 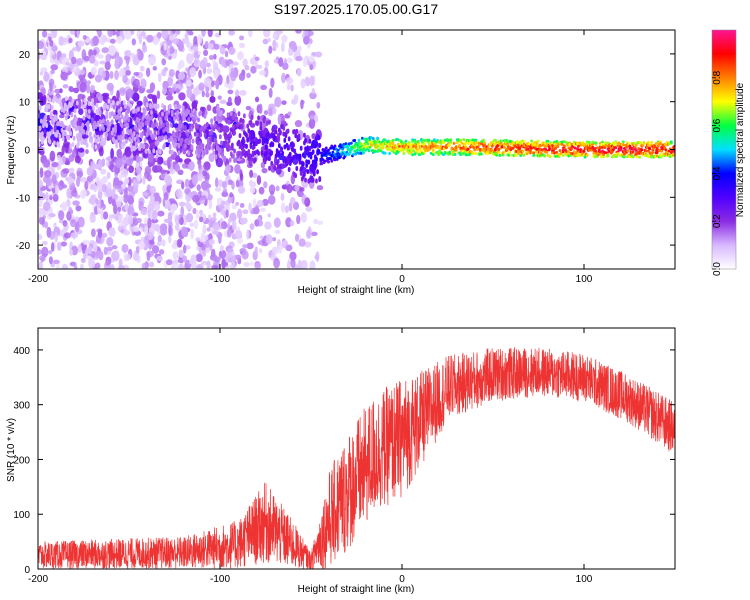 What do you see at coordinates (25, 103) in the screenshot?
I see `y-tick-label: 10` at bounding box center [25, 103].